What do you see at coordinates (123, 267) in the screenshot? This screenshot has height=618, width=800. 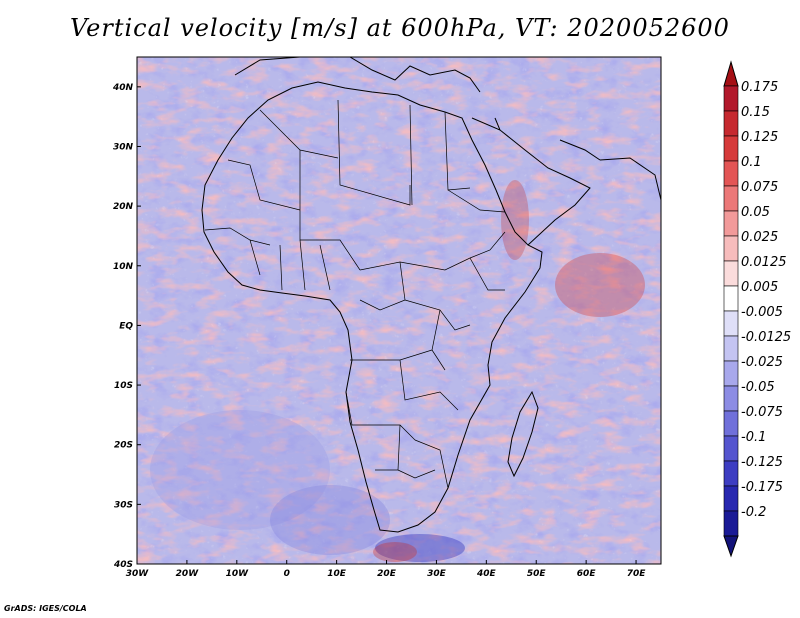 I see `lat-tick-label-3: 10N` at bounding box center [123, 267].